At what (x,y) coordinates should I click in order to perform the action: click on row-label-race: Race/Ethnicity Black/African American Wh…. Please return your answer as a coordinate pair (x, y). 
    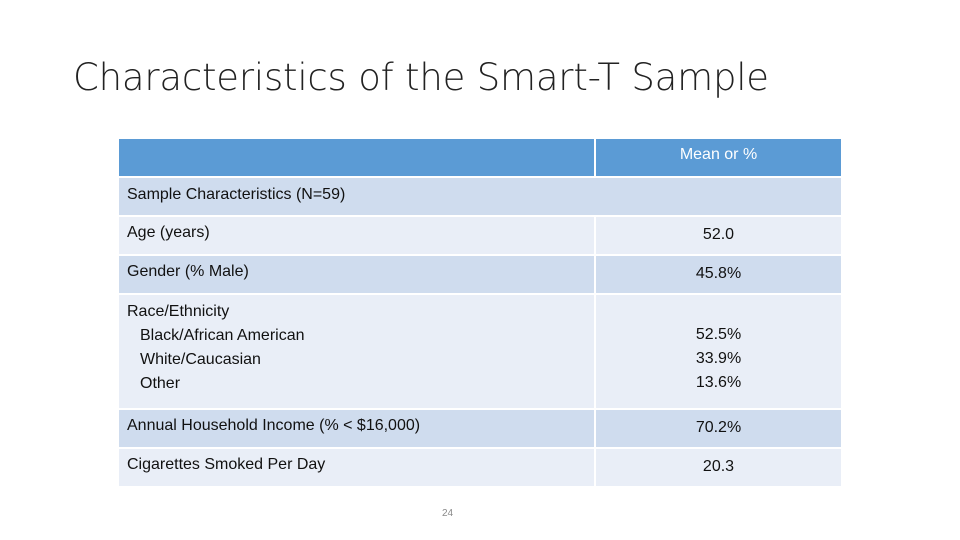
    Looking at the image, I should click on (356, 351).